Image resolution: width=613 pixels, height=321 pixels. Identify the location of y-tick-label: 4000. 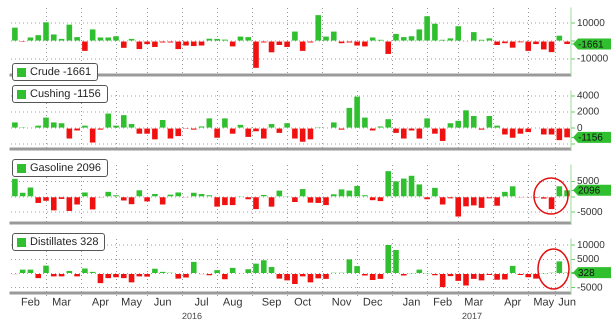
(588, 96).